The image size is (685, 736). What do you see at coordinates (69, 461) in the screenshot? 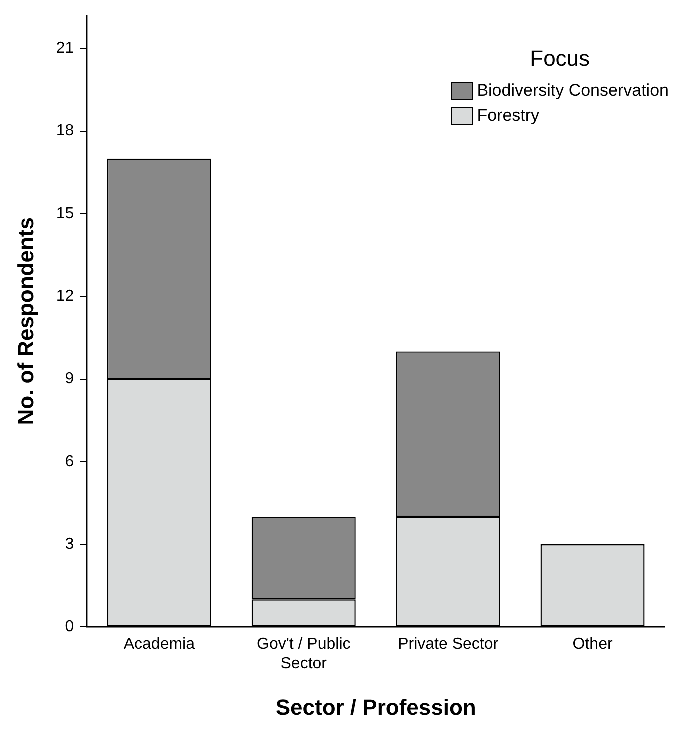
I see `y-tick-label: 6` at bounding box center [69, 461].